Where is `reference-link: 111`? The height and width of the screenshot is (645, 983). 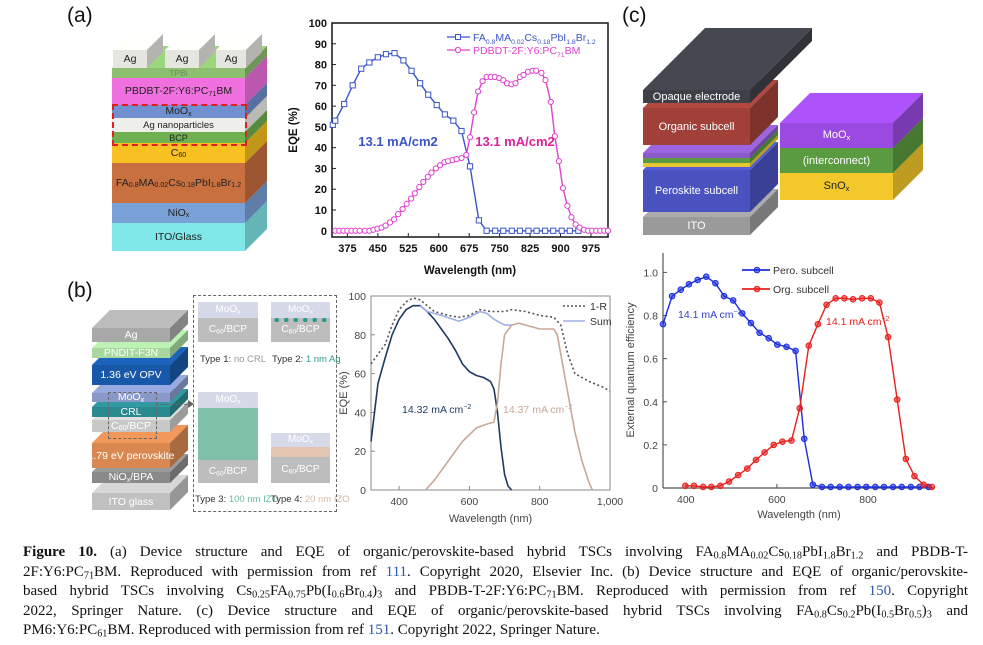
reference-link: 111 is located at coordinates (396, 571).